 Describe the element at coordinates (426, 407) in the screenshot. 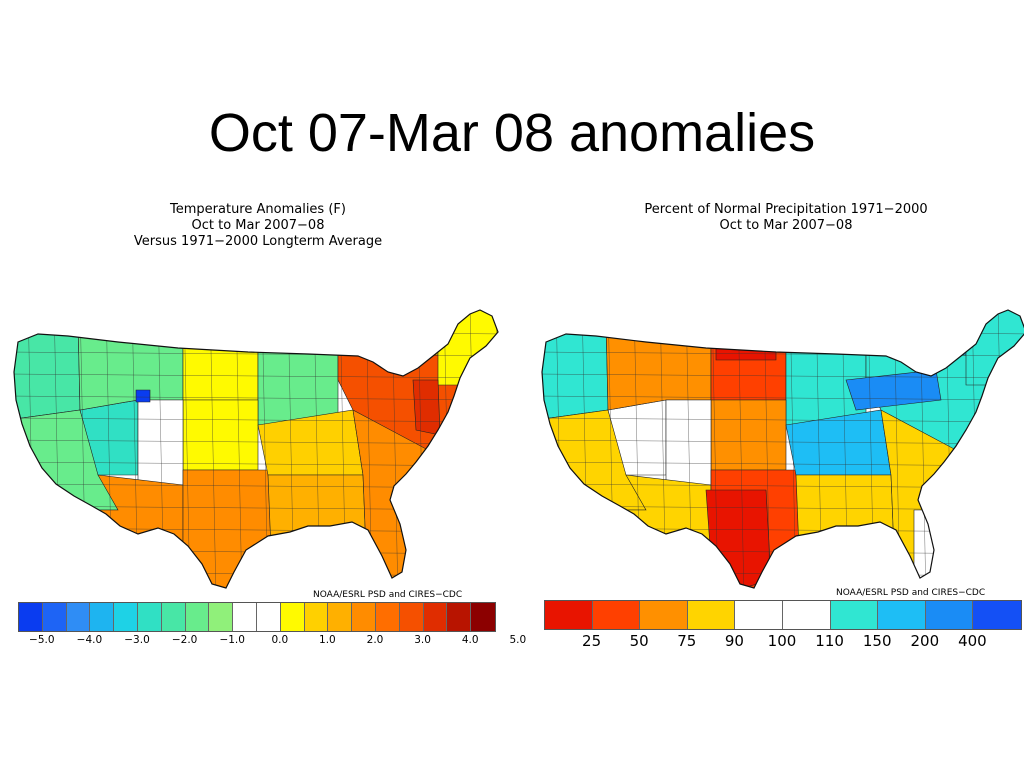

I see `temperature-region-virginia-warm` at that location.